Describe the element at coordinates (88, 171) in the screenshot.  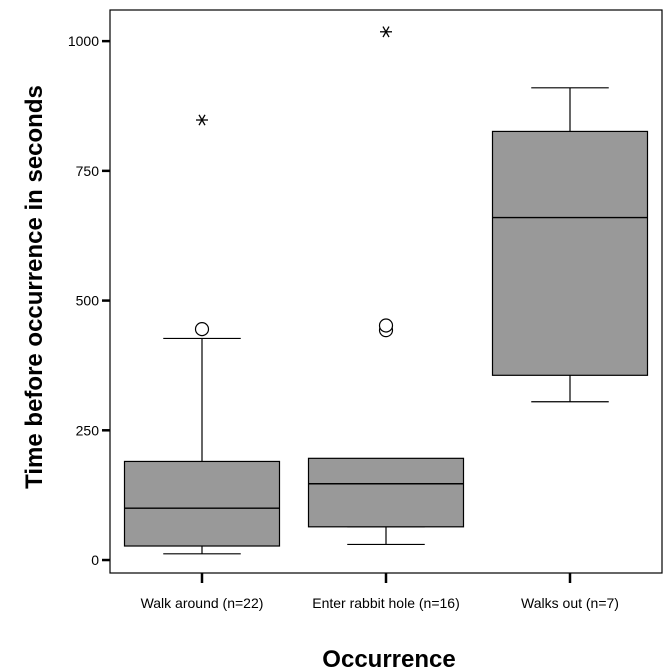
I see `y-tick-label: 750` at that location.